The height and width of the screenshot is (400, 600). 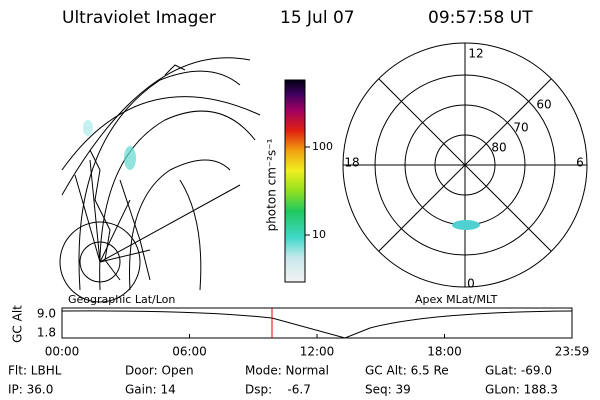 I want to click on info-field: Flt: LBHL, so click(x=35, y=371).